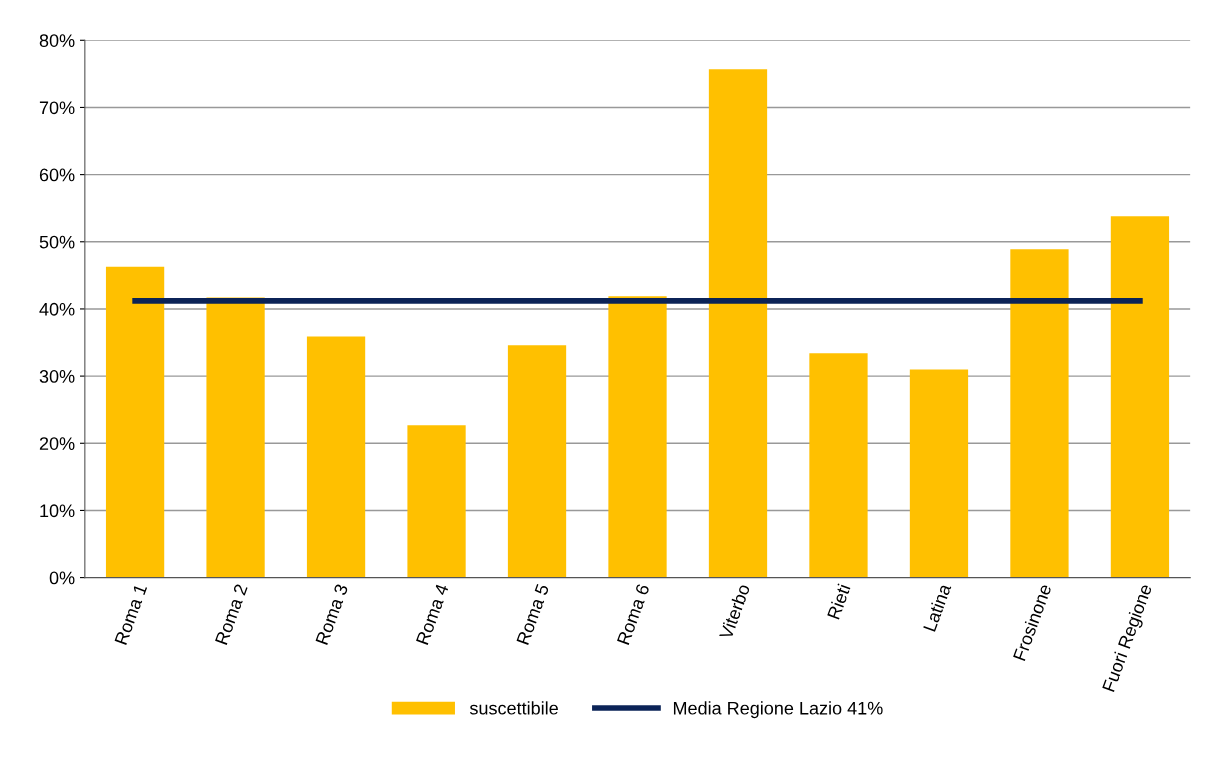  I want to click on x-tick-label: Roma 1, so click(131, 614).